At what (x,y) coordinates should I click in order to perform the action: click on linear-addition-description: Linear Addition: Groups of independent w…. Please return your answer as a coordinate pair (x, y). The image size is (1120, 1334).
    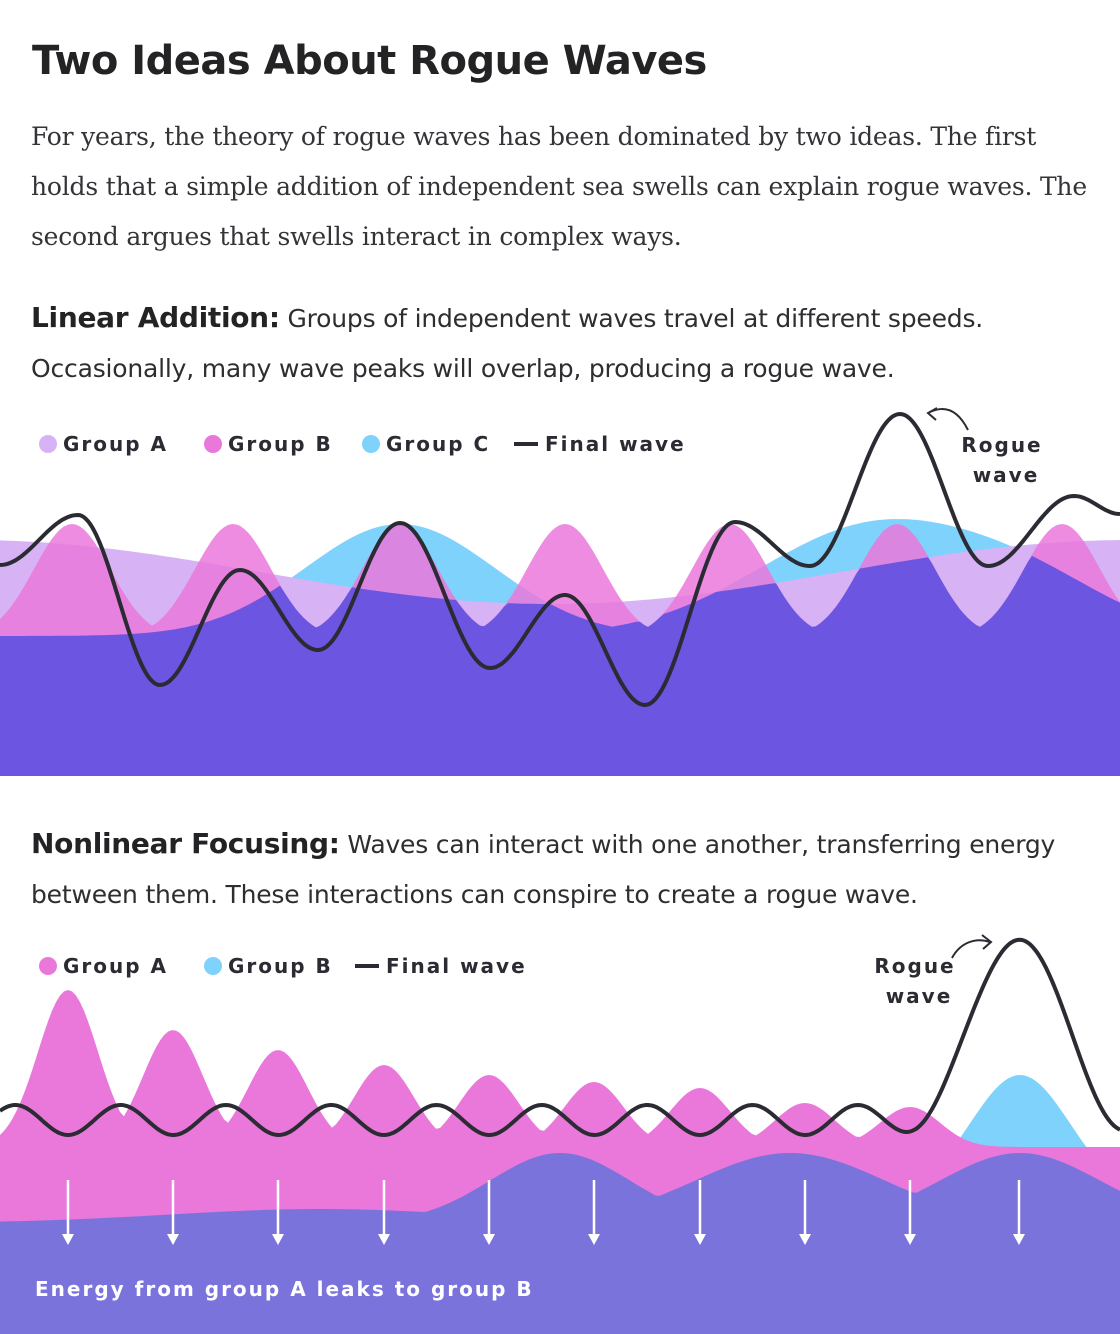
    Looking at the image, I should click on (568, 343).